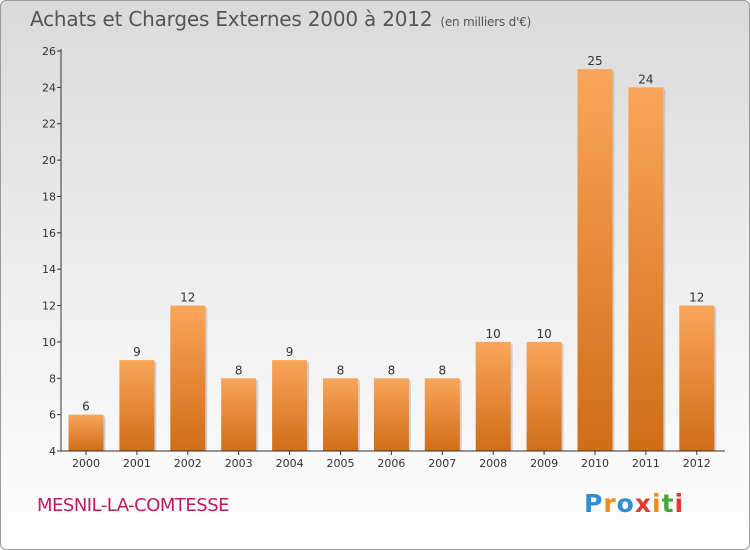 The image size is (750, 550). What do you see at coordinates (646, 463) in the screenshot?
I see `x-tick-label: 2011` at bounding box center [646, 463].